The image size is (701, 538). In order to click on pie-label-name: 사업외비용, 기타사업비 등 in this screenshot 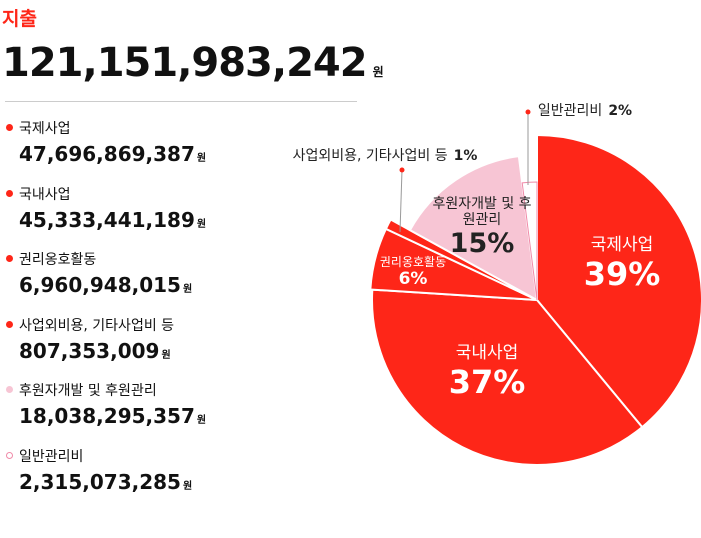, I will do `click(370, 156)`.